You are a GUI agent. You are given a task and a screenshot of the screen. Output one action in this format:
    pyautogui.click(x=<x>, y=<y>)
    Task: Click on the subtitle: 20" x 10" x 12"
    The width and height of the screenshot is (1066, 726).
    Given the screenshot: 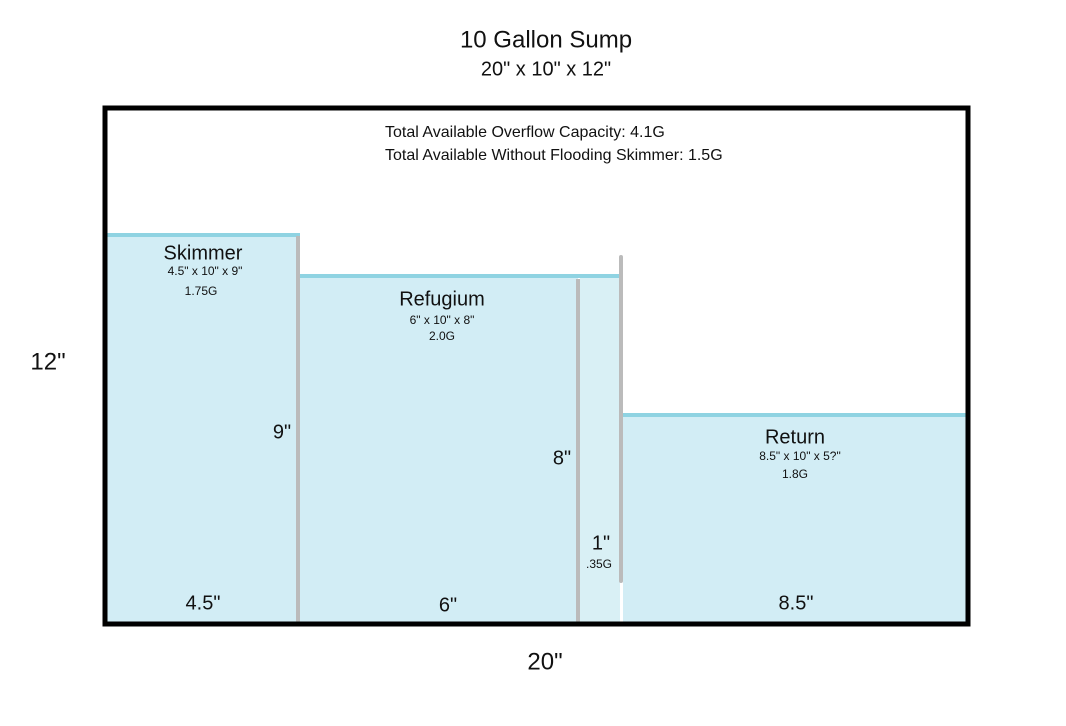 What is the action you would take?
    pyautogui.click(x=546, y=69)
    